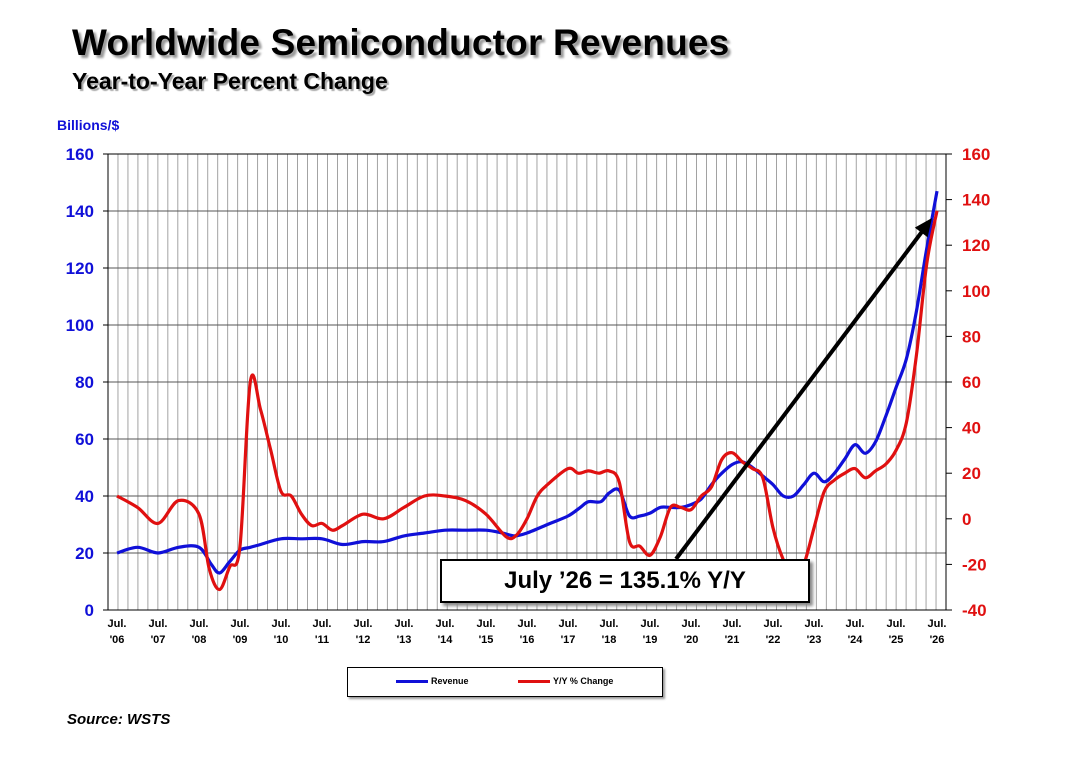 This screenshot has width=1076, height=763. What do you see at coordinates (80, 325) in the screenshot?
I see `left-tick-label: 100` at bounding box center [80, 325].